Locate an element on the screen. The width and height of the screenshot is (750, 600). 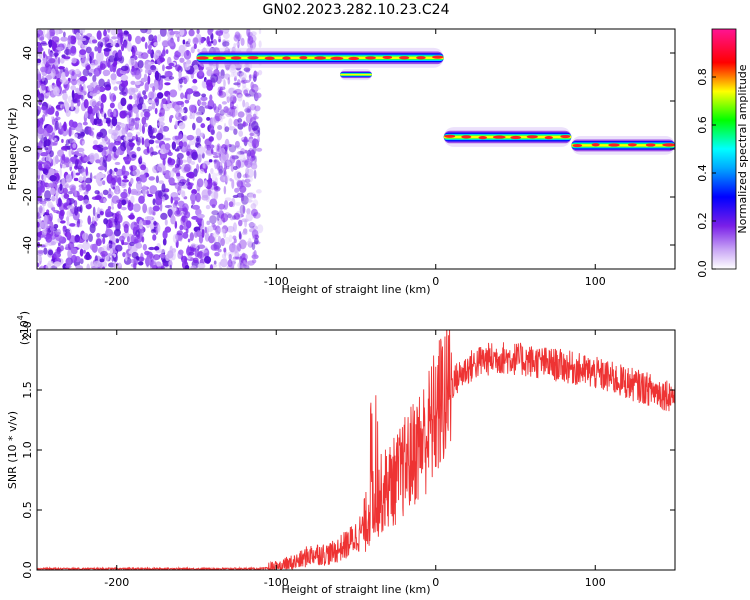
snr-y-tick-label: 2.0 is located at coordinates (27, 330).